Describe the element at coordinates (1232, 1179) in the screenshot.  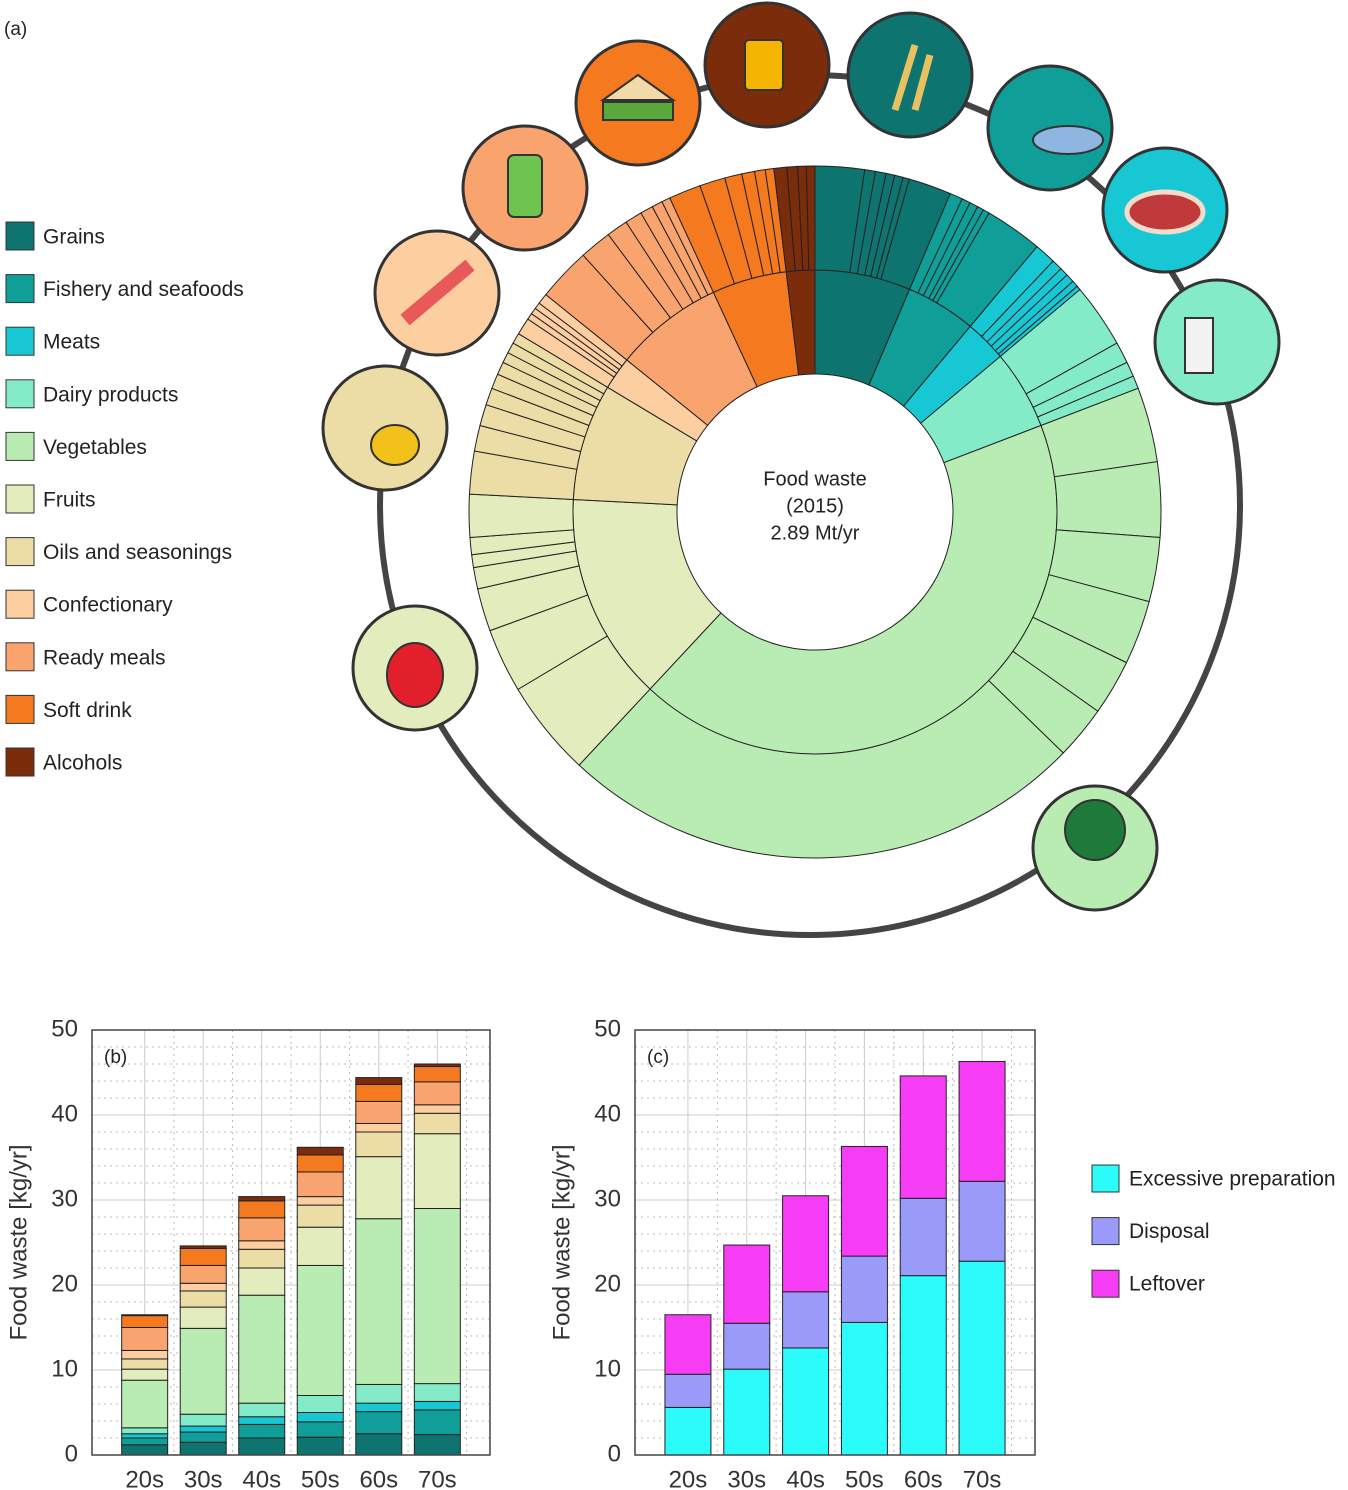
I see `legend-label: Excessive preparation` at that location.